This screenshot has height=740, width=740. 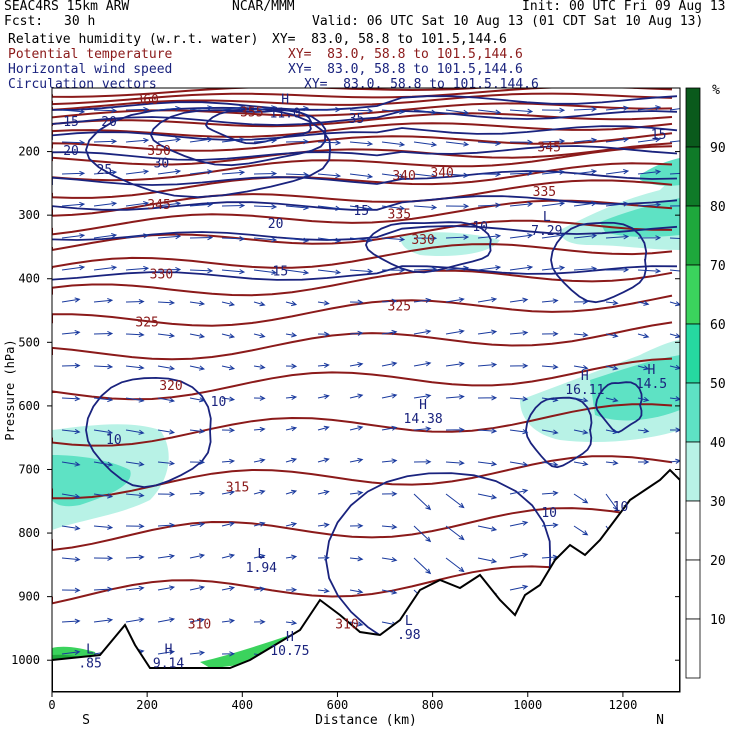 What do you see at coordinates (168, 664) in the screenshot?
I see `extremum-value: 9.14` at bounding box center [168, 664].